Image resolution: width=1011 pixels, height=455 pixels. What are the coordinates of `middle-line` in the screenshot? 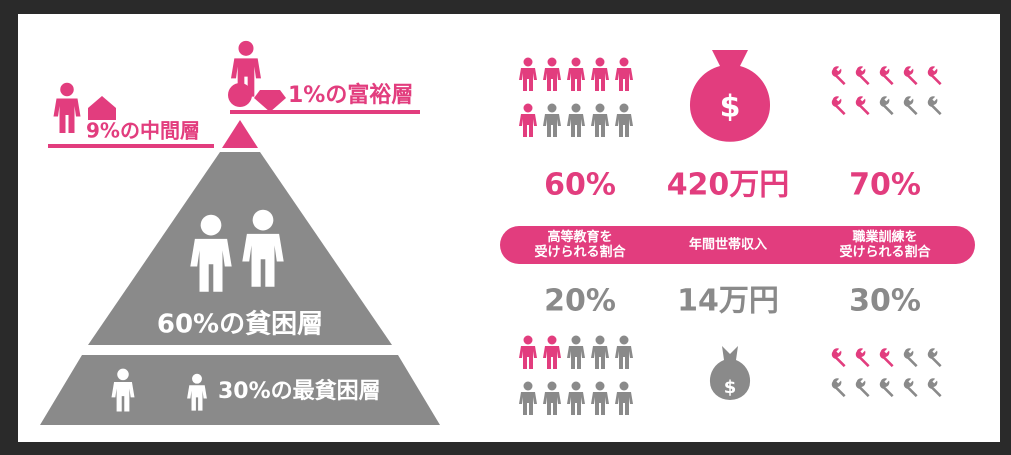 It's located at (131, 146).